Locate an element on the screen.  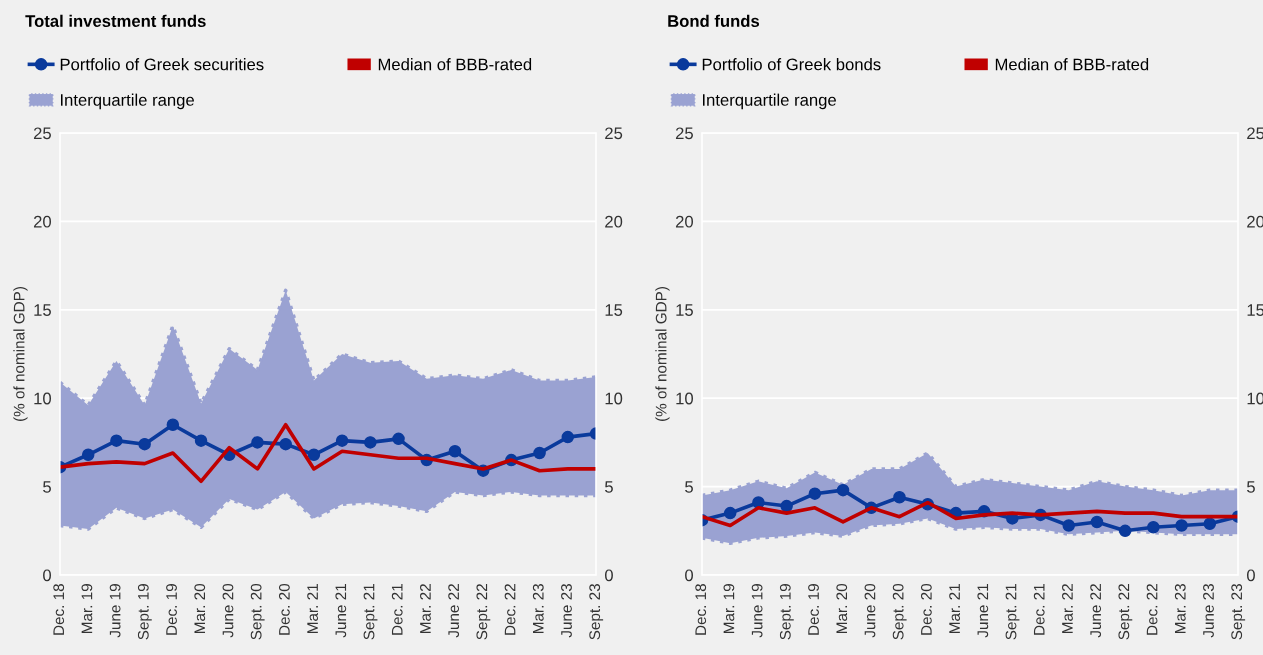
y2-tick-label: 20 is located at coordinates (614, 221).